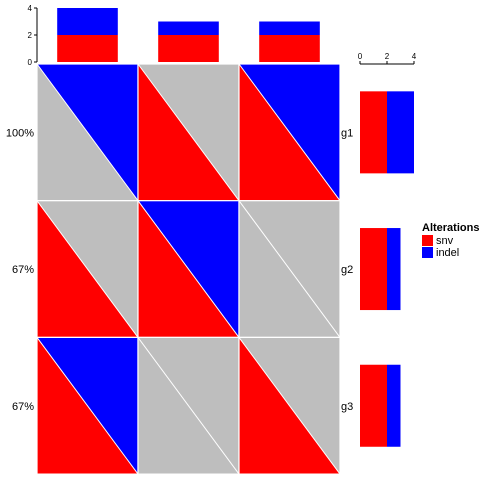 This screenshot has height=480, width=480. I want to click on right-bar-indel-g1, so click(400, 132).